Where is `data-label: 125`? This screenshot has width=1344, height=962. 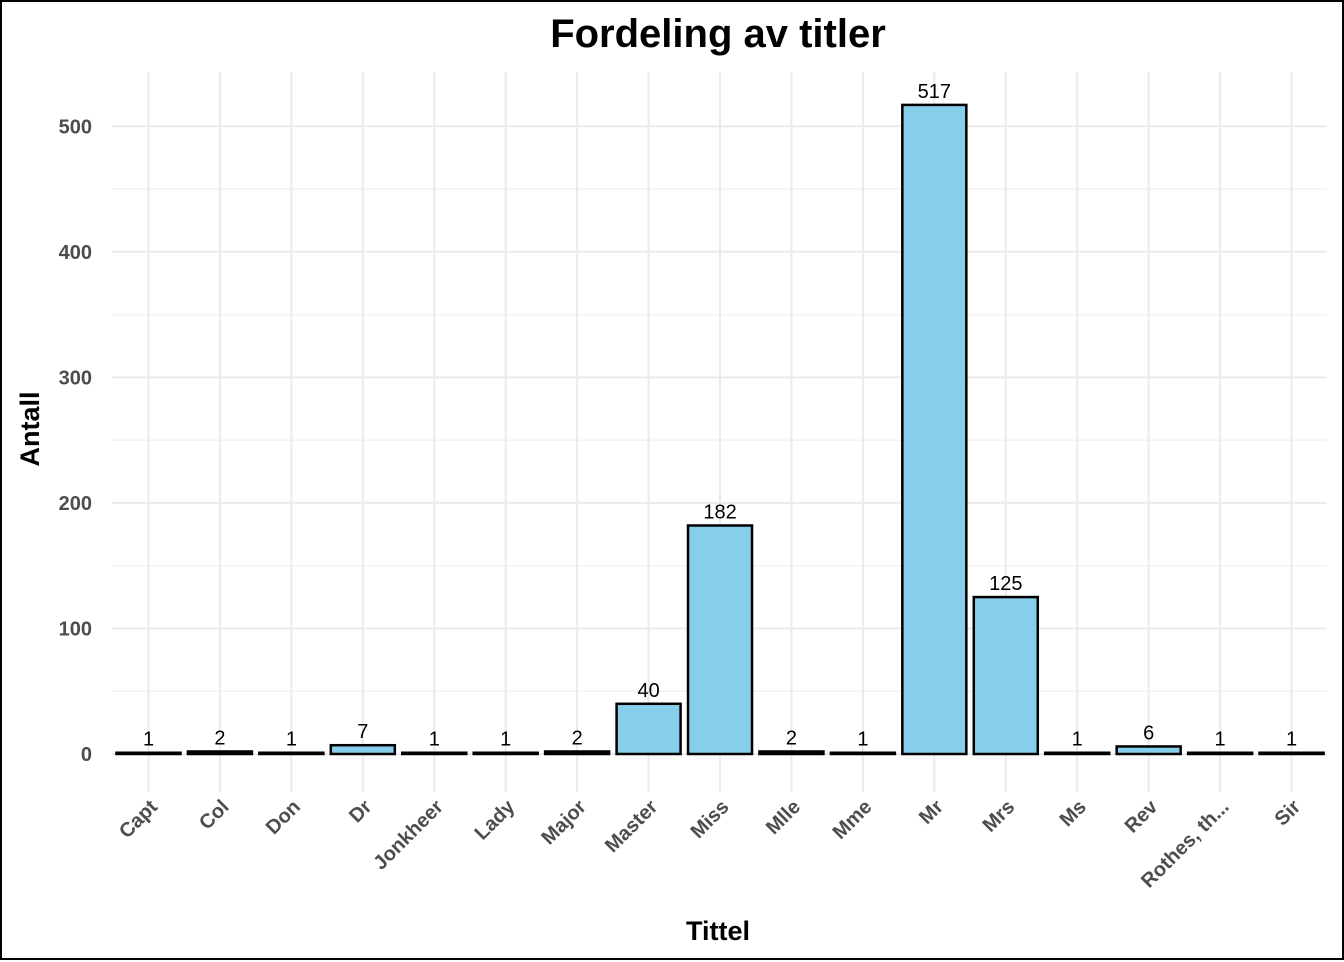 data-label: 125 is located at coordinates (1005, 584).